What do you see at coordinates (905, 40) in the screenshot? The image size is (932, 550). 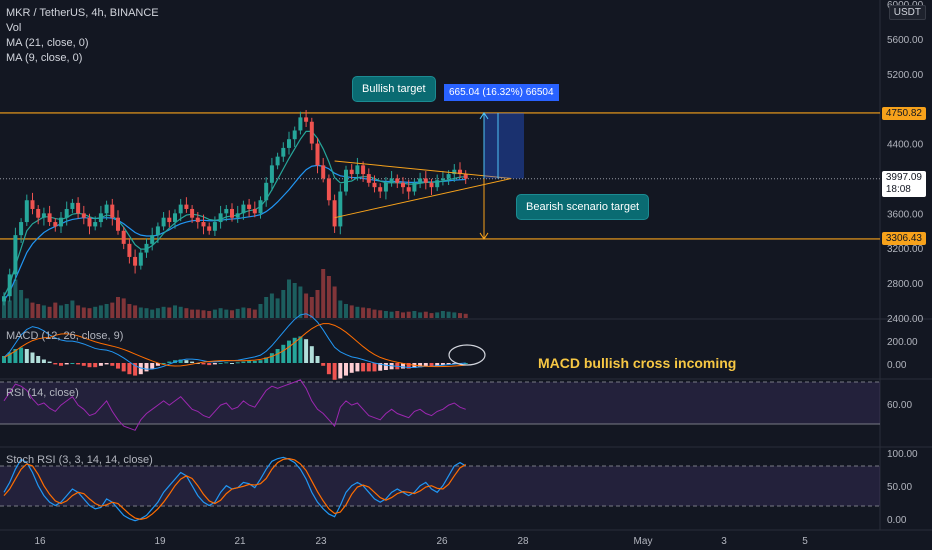 I see `price-axis-tick: 5600.00` at bounding box center [905, 40].